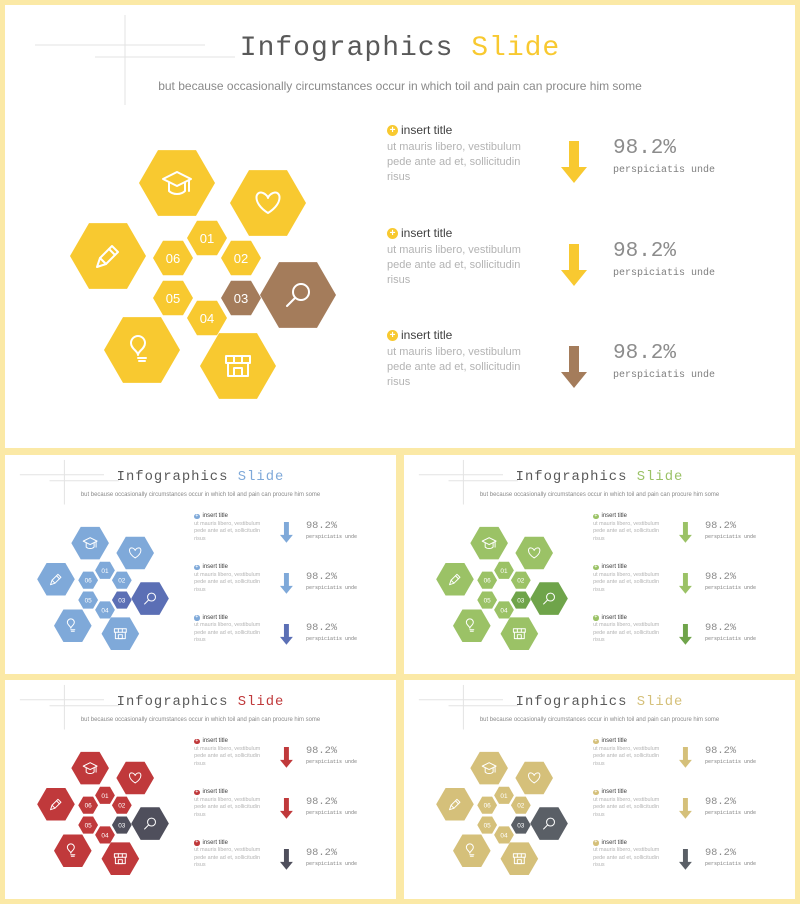  I want to click on hex-number-label: 06, so click(89, 581).